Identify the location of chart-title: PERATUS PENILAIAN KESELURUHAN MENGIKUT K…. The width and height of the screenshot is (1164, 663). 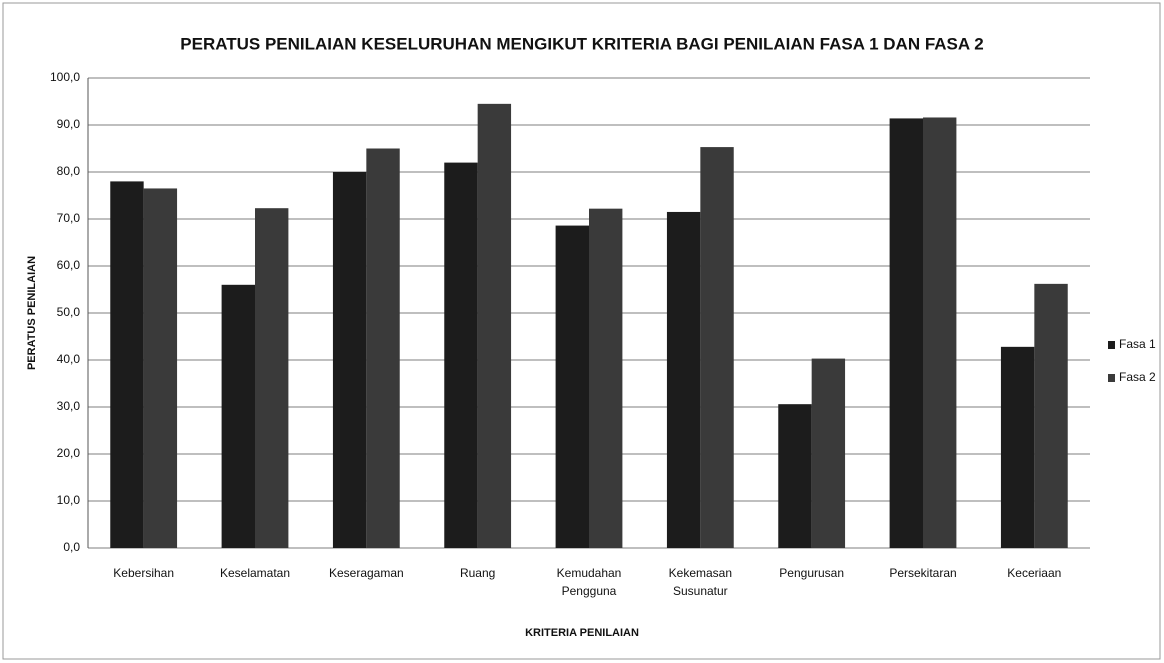
(581, 43).